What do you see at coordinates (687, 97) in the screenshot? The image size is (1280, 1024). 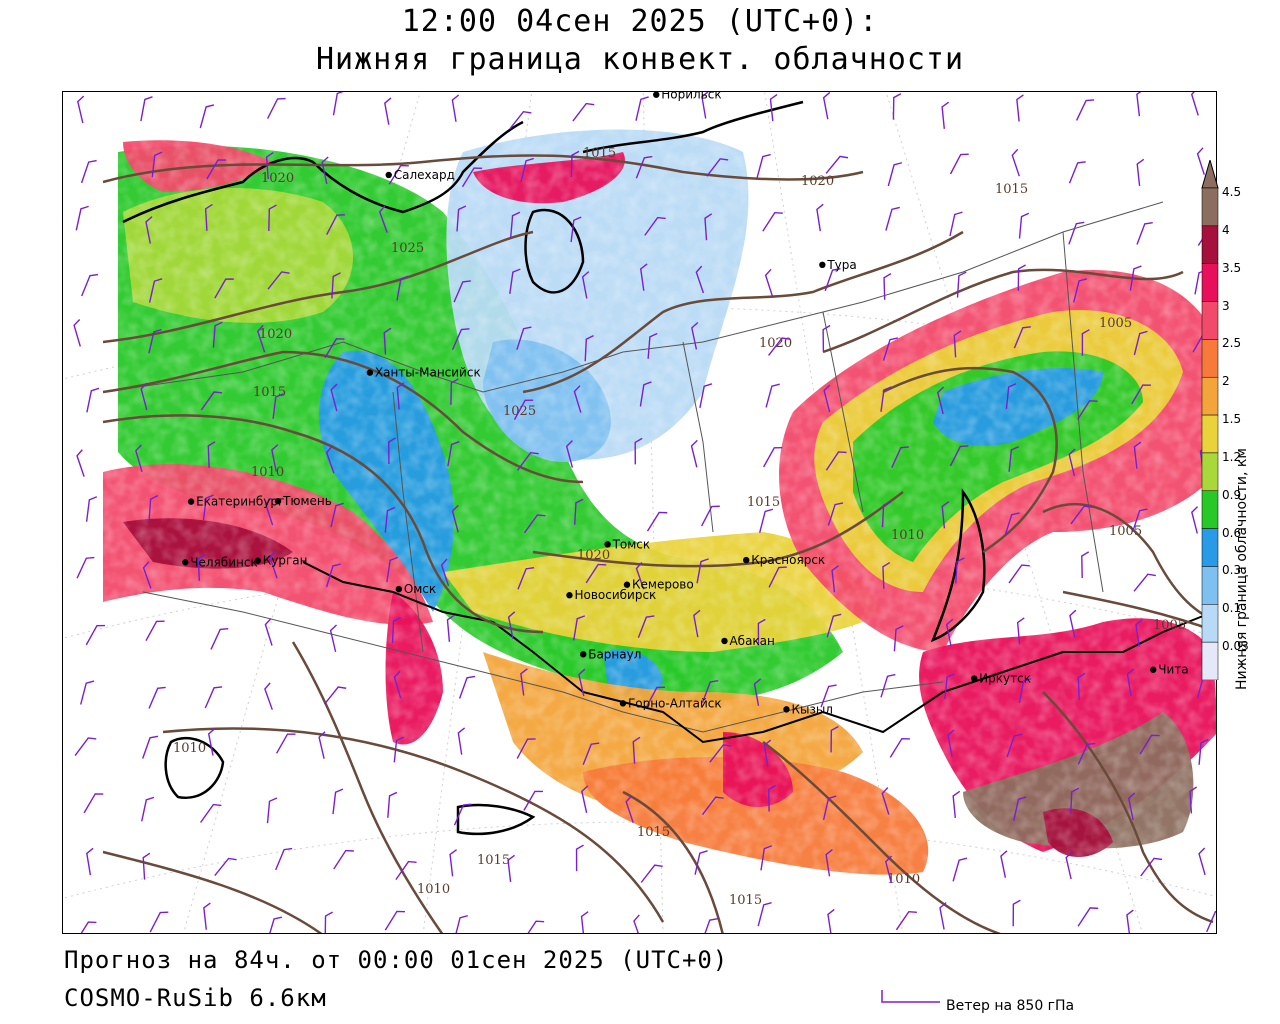 I see `city-marker: Норильск` at bounding box center [687, 97].